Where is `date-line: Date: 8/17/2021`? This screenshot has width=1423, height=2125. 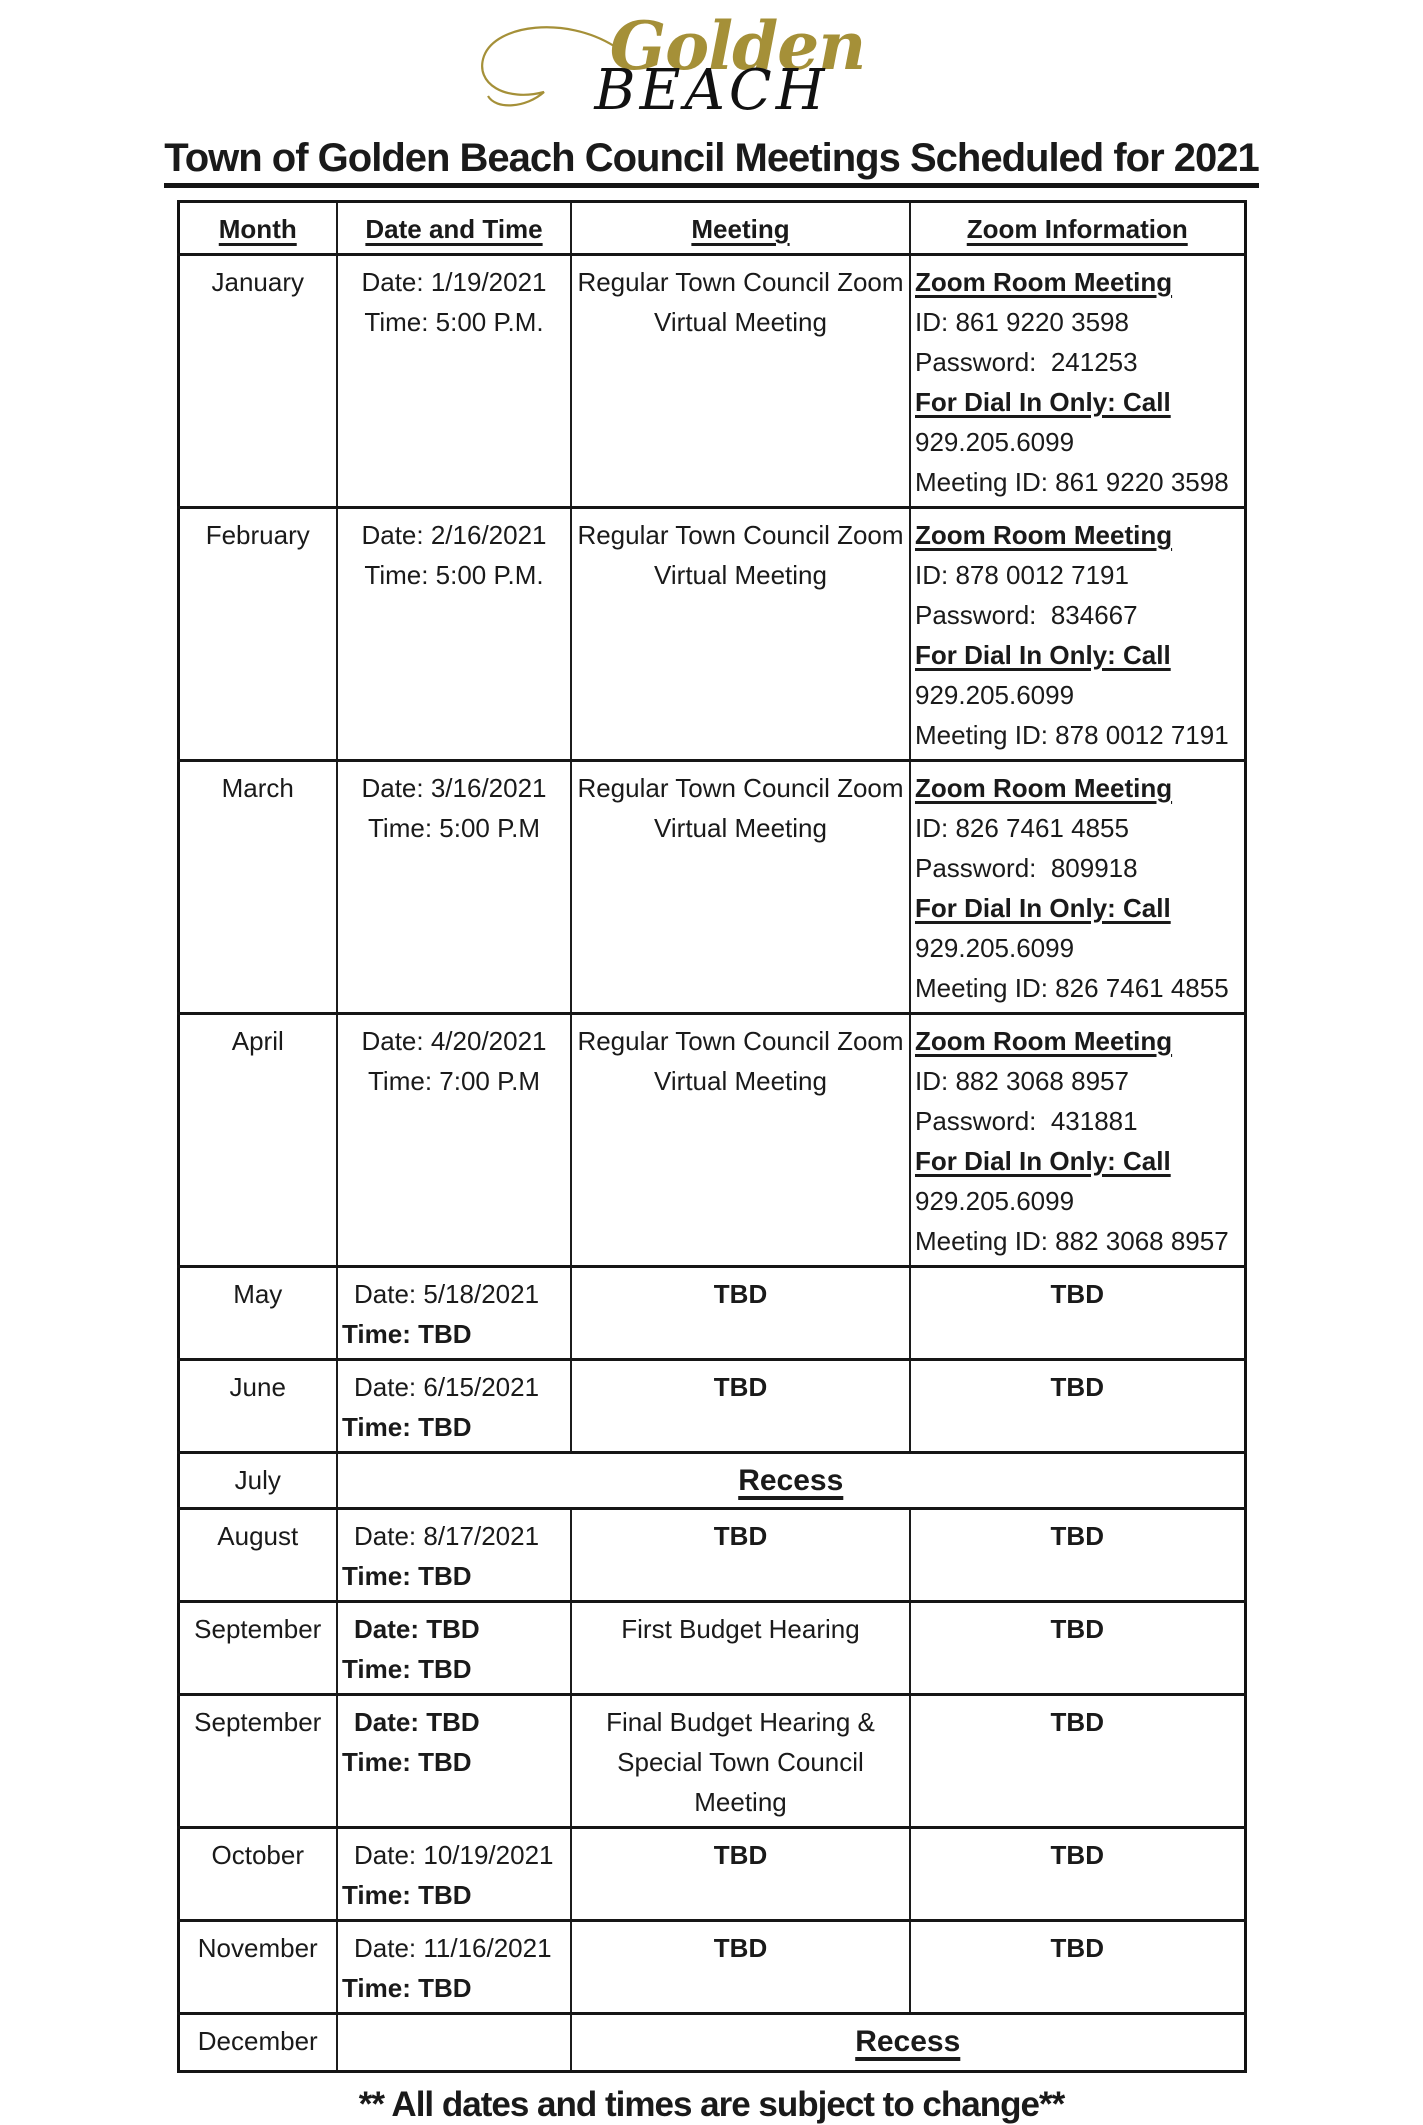 date-line: Date: 8/17/2021 is located at coordinates (447, 1536).